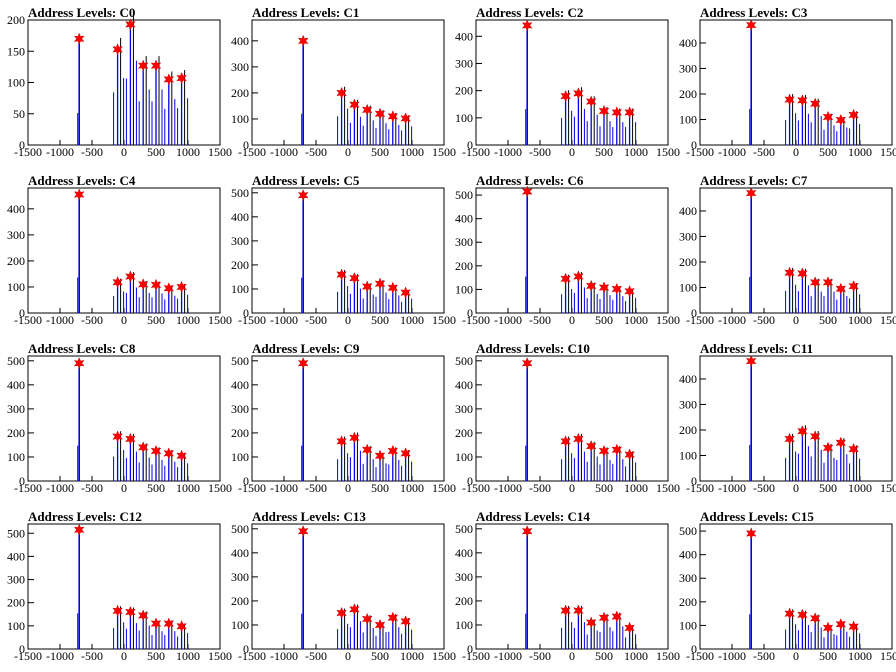 The height and width of the screenshot is (672, 896). Describe the element at coordinates (306, 180) in the screenshot. I see `chart-title: Address Levels: C5` at that location.